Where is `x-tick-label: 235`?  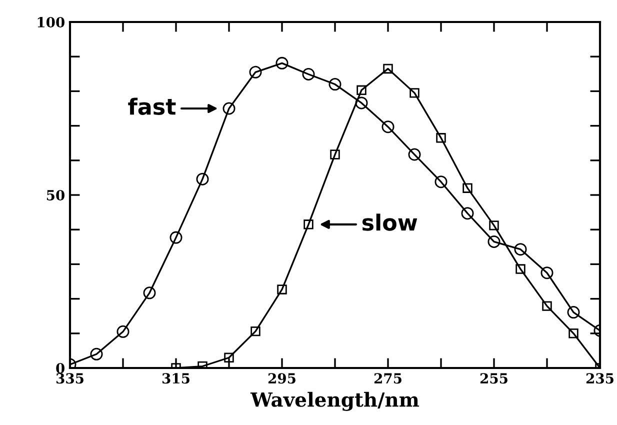 x-tick-label: 235 is located at coordinates (600, 378).